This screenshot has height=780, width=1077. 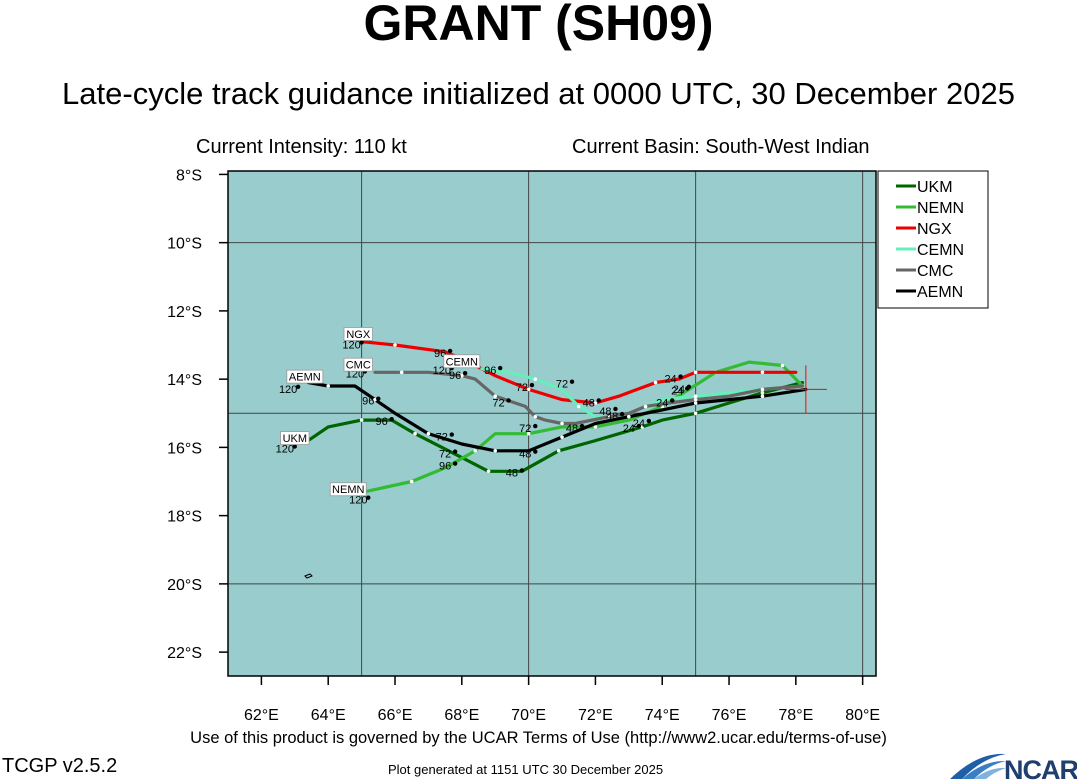 I want to click on model-tag-ngx: NGX, so click(x=358, y=335).